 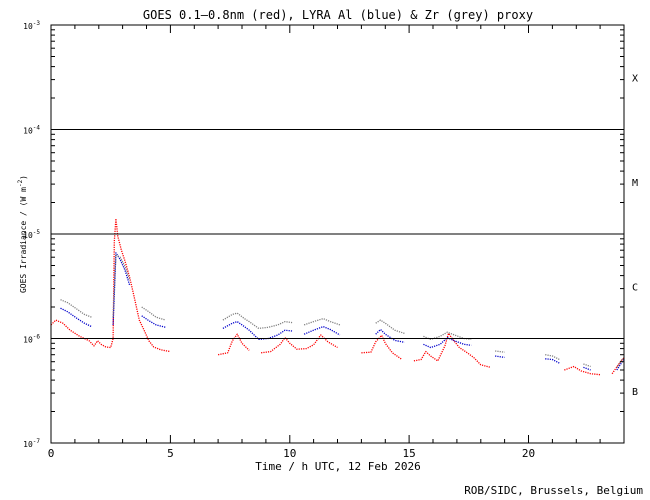 I want to click on x-tick-label-0: 0, so click(x=51, y=453).